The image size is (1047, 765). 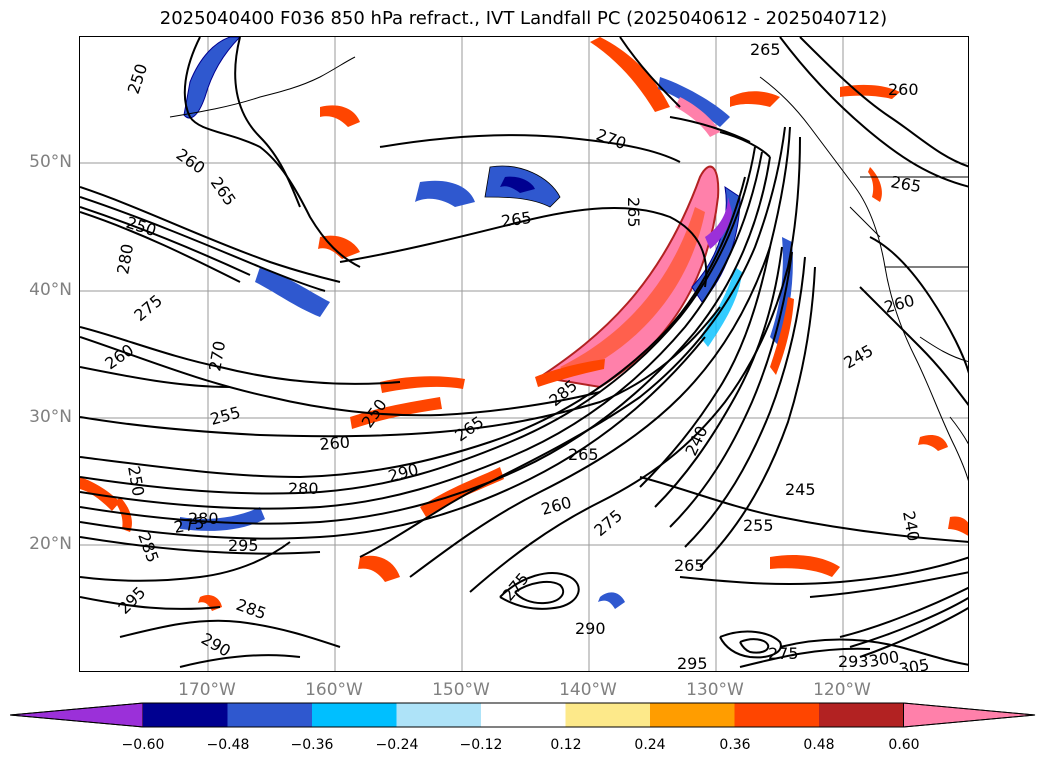 What do you see at coordinates (334, 690) in the screenshot?
I see `lon-label-160w: 160°W` at bounding box center [334, 690].